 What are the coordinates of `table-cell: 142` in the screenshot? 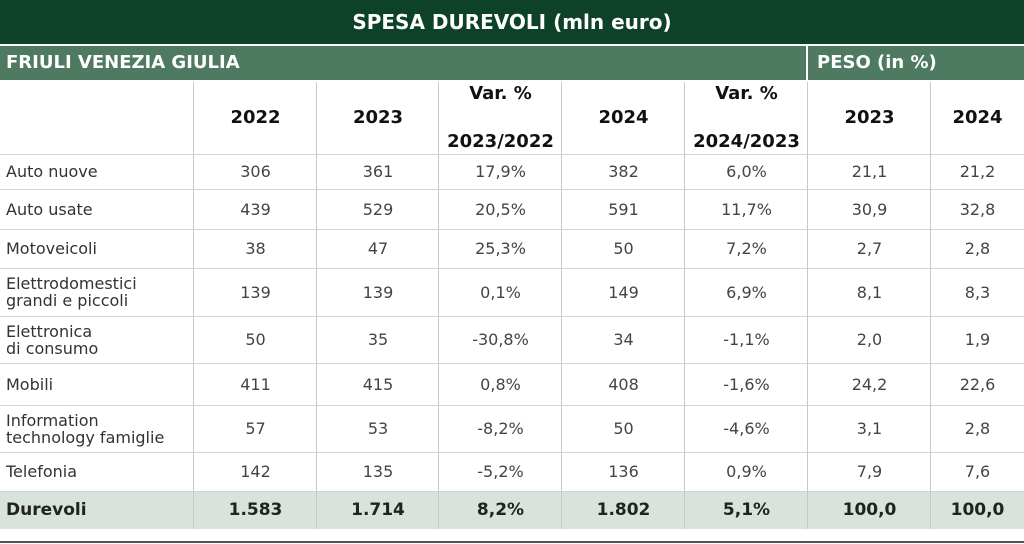 It's located at (255, 471).